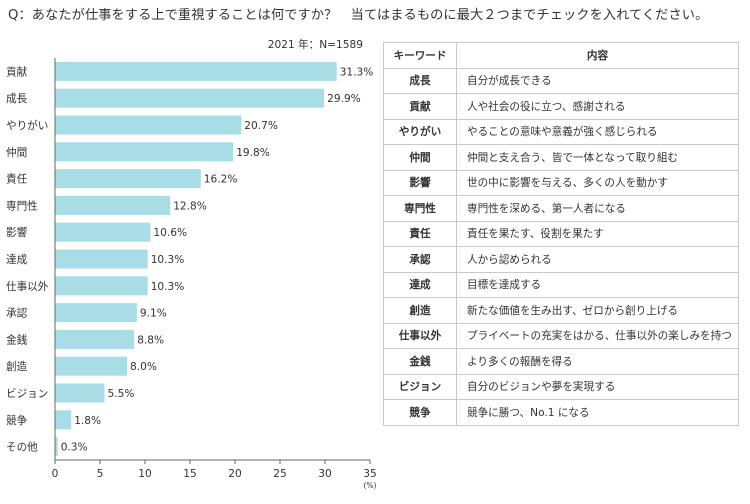  What do you see at coordinates (325, 474) in the screenshot?
I see `x-tick-label: 30` at bounding box center [325, 474].